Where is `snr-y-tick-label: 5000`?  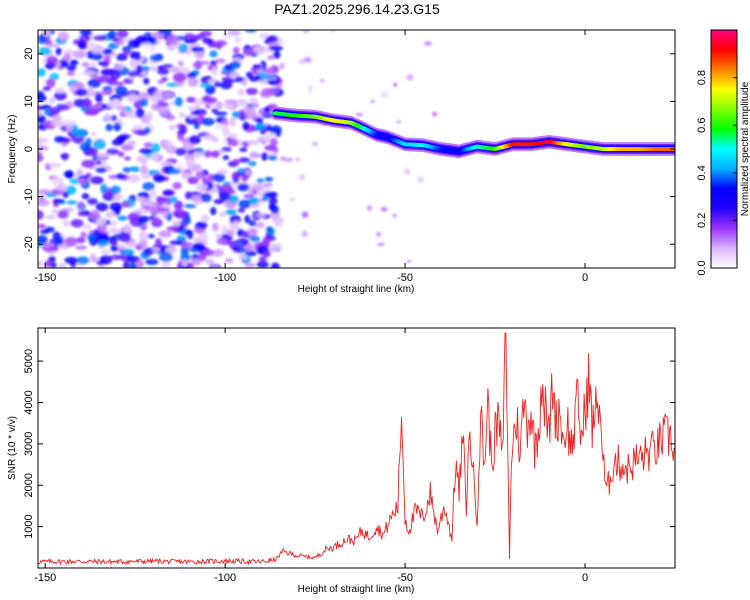
snr-y-tick-label: 5000 is located at coordinates (29, 361).